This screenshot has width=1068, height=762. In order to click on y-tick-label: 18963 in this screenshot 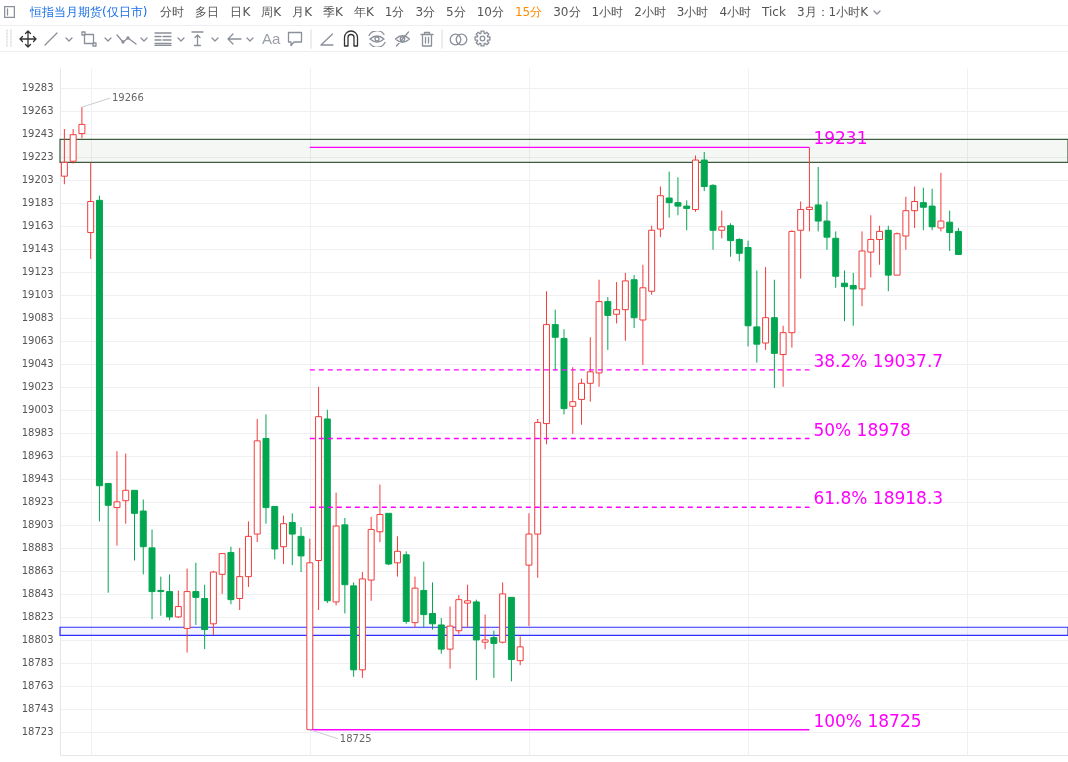, I will do `click(37, 456)`.